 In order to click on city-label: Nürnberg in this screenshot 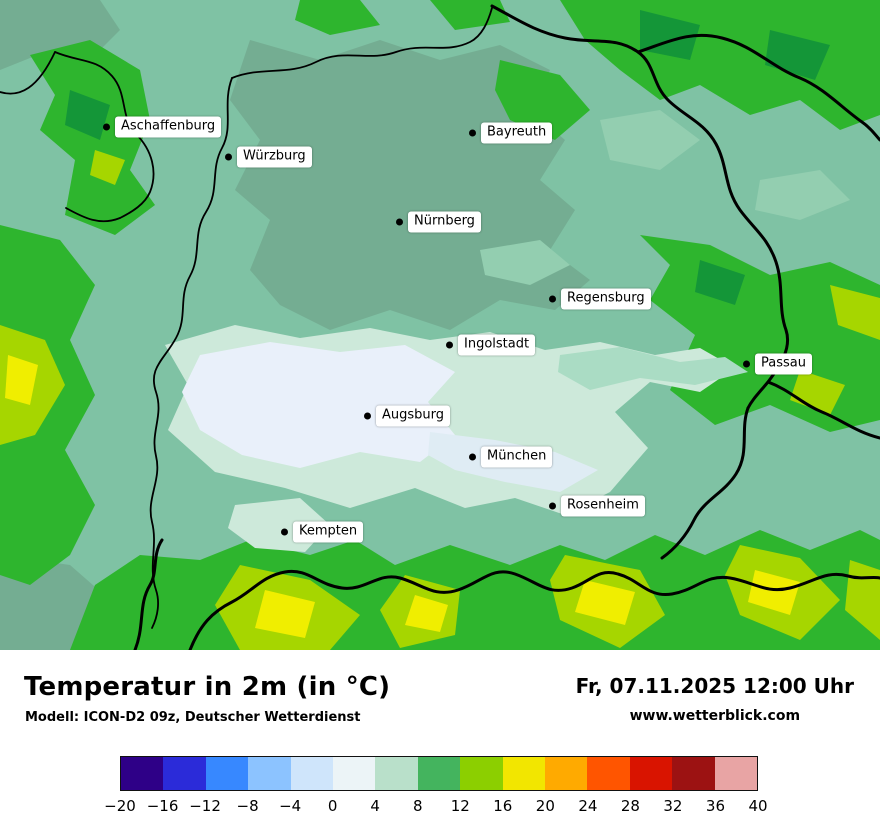, I will do `click(444, 222)`.